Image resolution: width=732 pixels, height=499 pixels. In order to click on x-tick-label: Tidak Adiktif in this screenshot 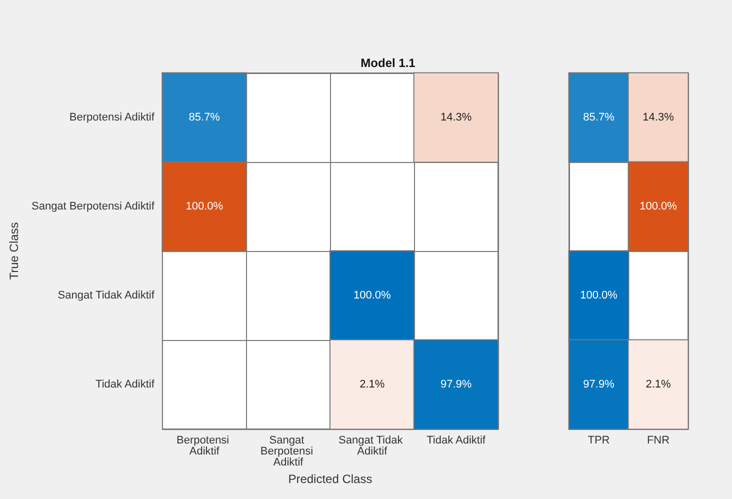, I will do `click(456, 440)`.